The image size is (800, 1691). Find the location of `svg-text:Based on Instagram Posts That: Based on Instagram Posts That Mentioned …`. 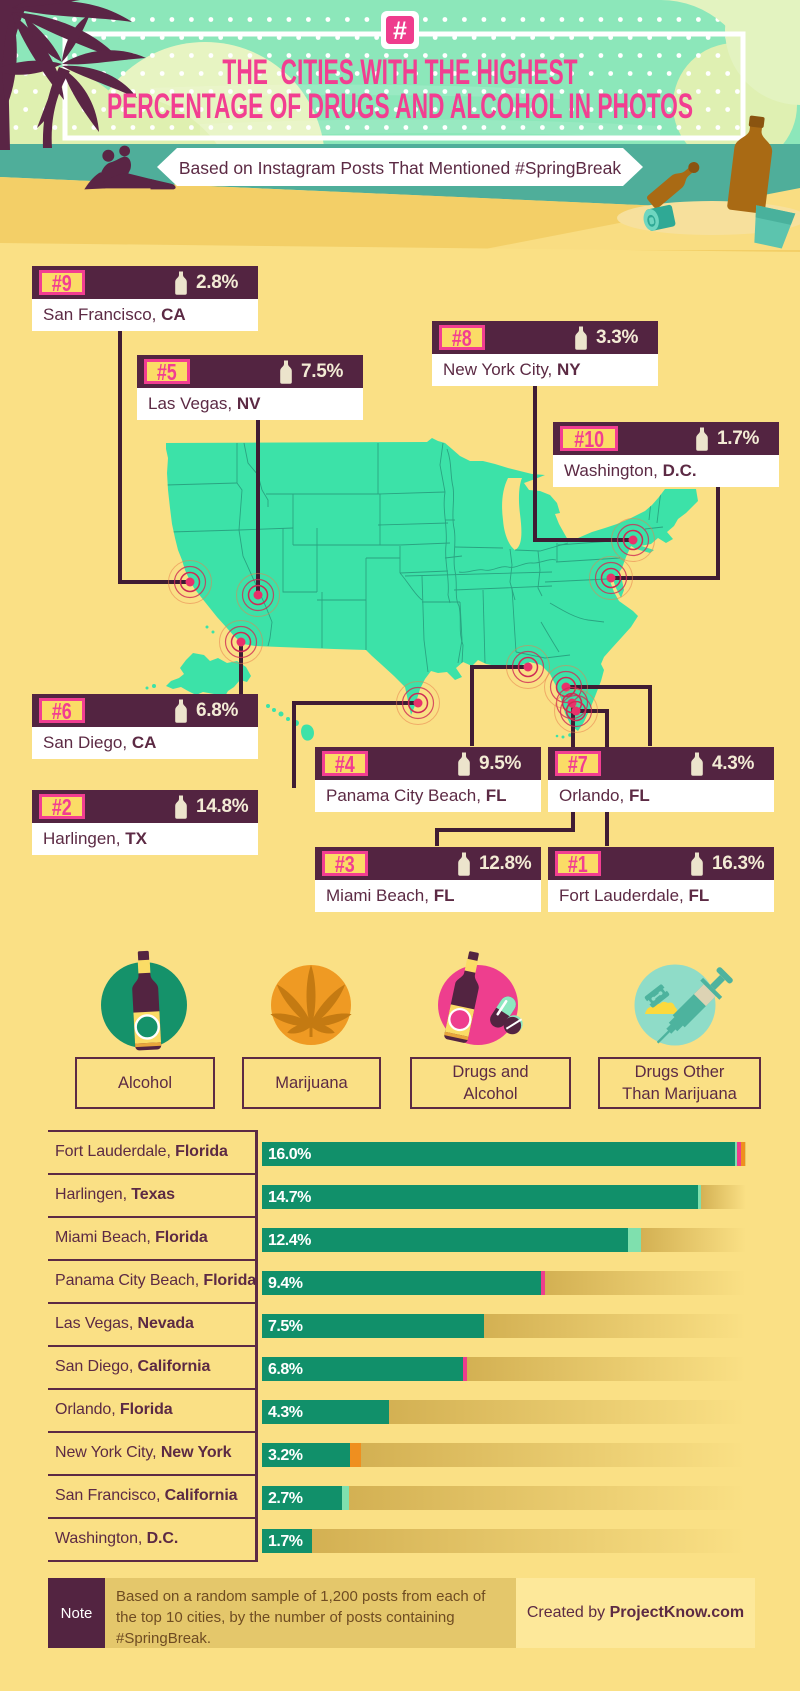

svg-text:Based on Instagram Posts That: Based on Instagram Posts That Mentioned … is located at coordinates (400, 168).